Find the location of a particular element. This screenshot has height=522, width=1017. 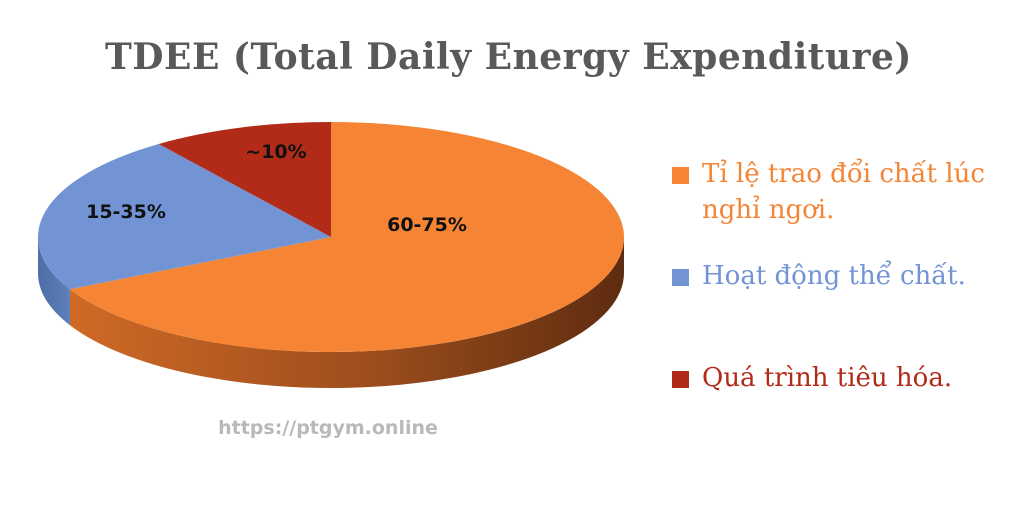

legend-label: Hoạt động thể chất. is located at coordinates (834, 276).